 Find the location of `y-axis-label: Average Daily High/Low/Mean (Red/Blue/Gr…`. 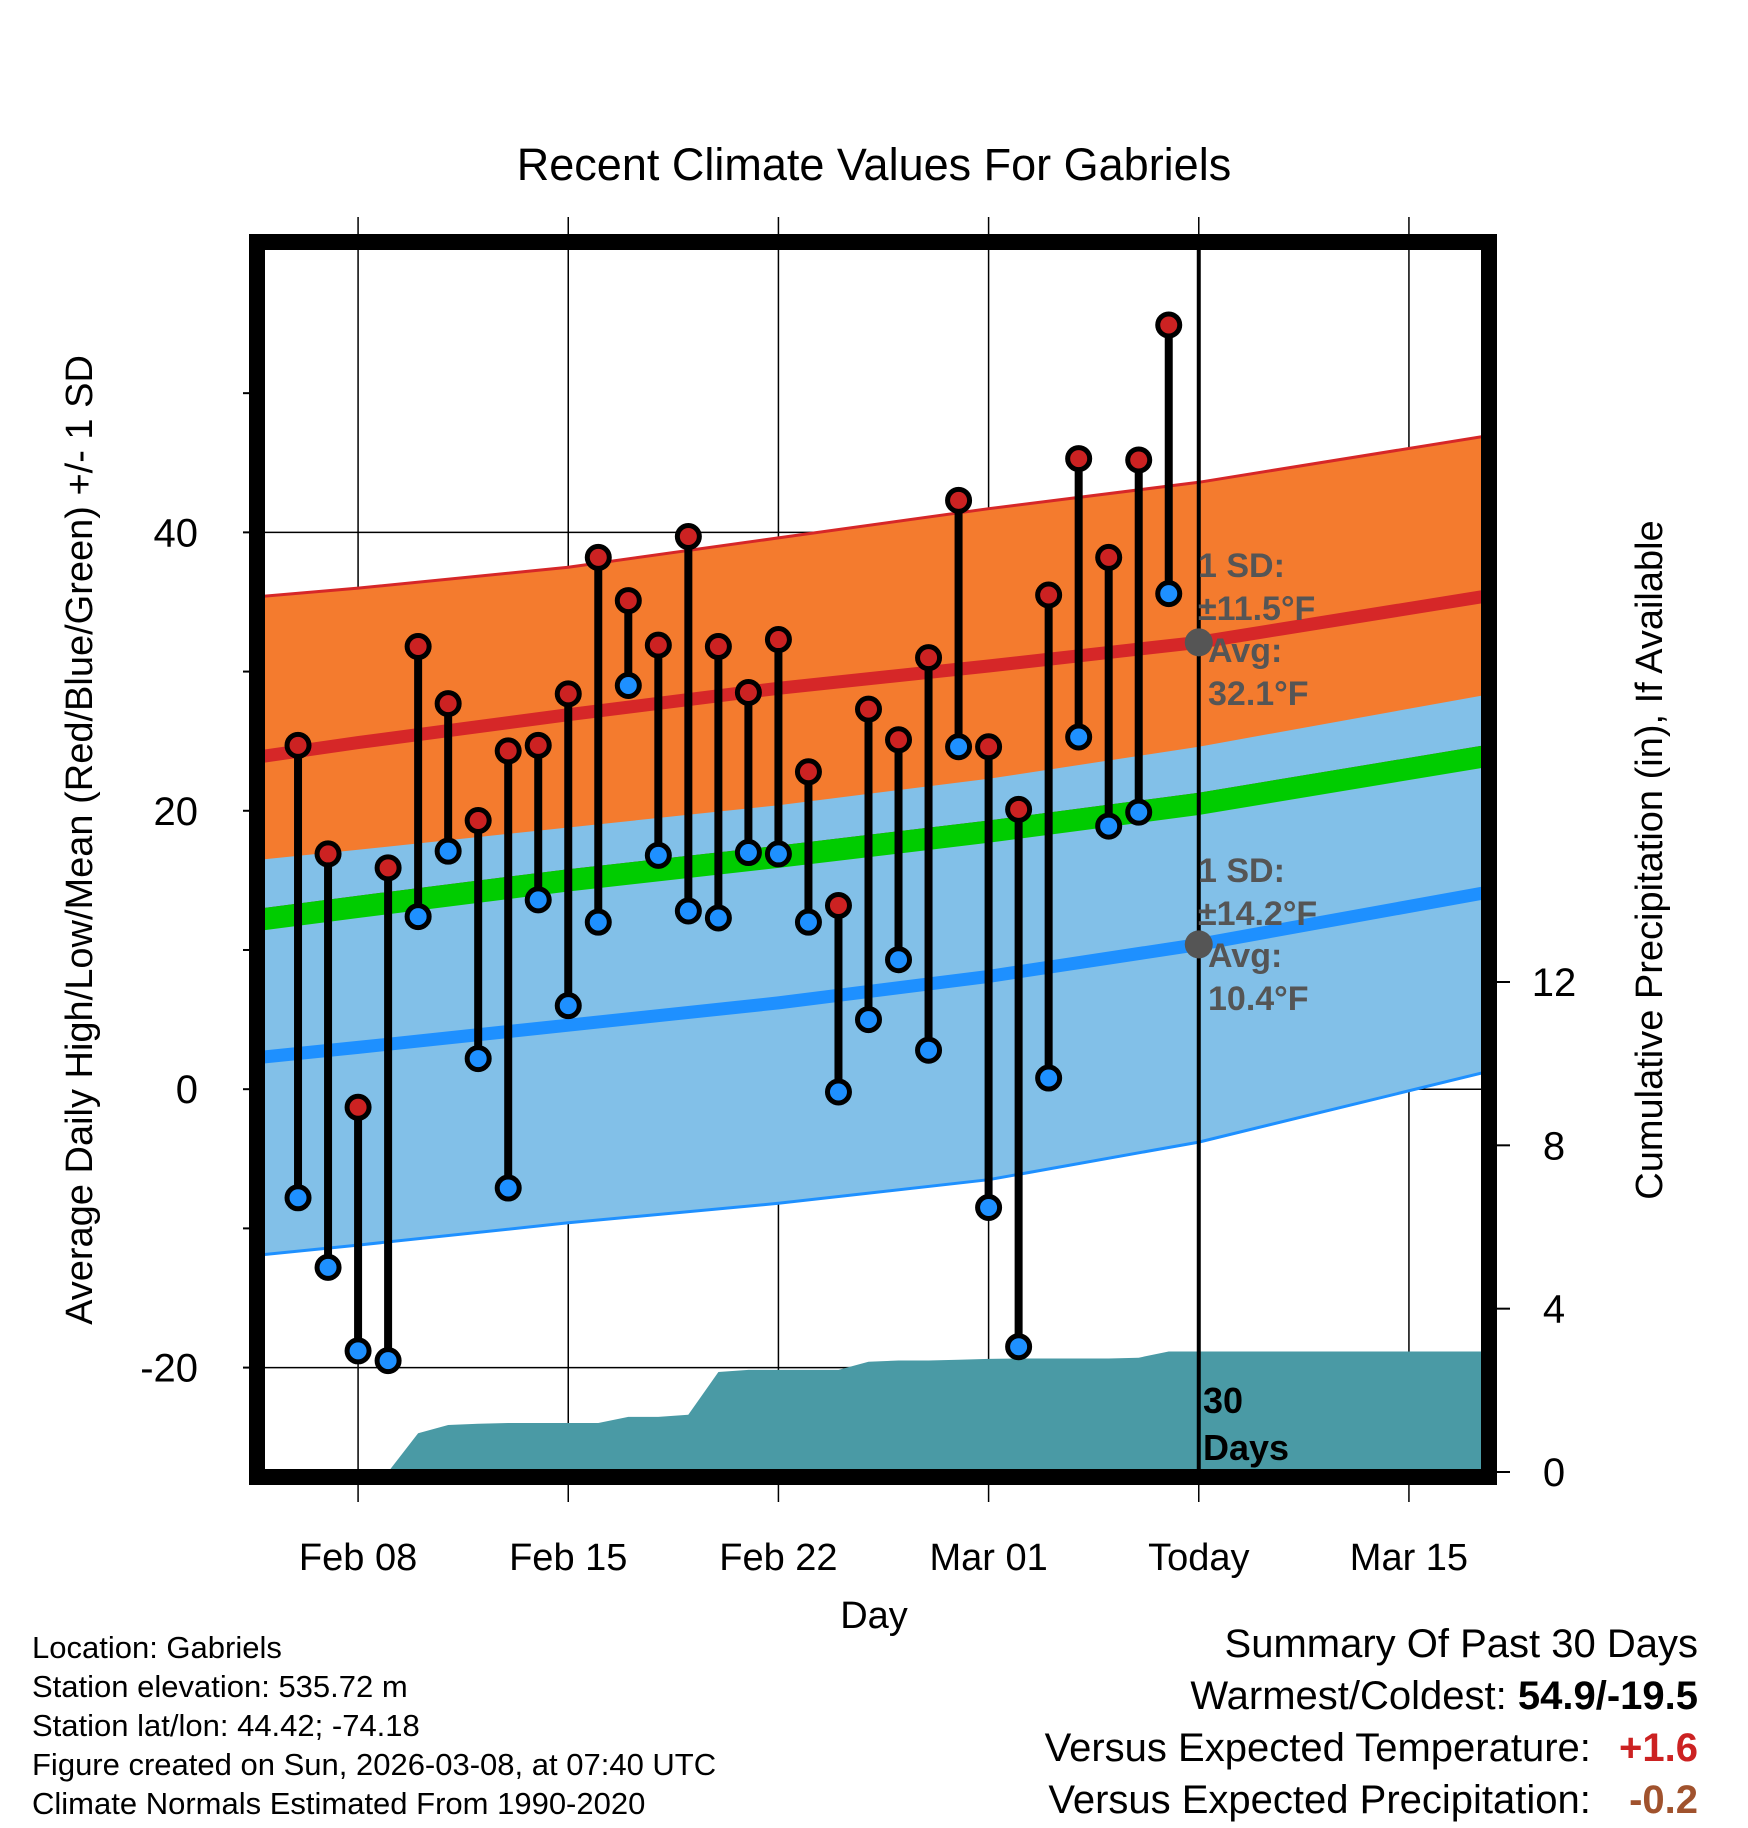

y-axis-label: Average Daily High/Low/Mean (Red/Blue/Gr… is located at coordinates (80, 840).